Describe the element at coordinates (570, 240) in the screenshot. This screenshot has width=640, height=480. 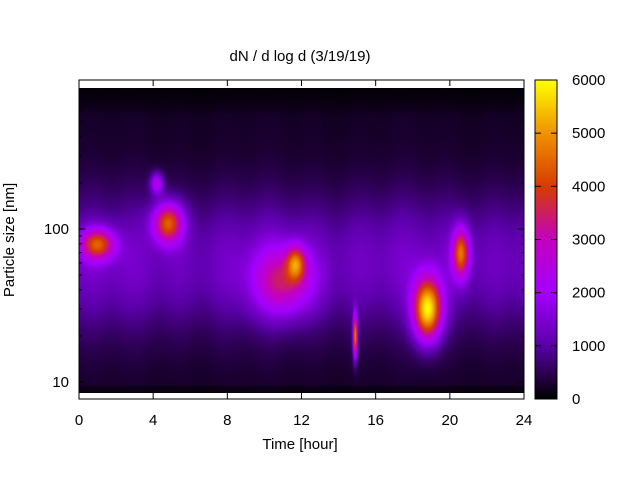
I see `colorbar-ticks: 0 1000 2000 3000 4000 5000 6000` at that location.